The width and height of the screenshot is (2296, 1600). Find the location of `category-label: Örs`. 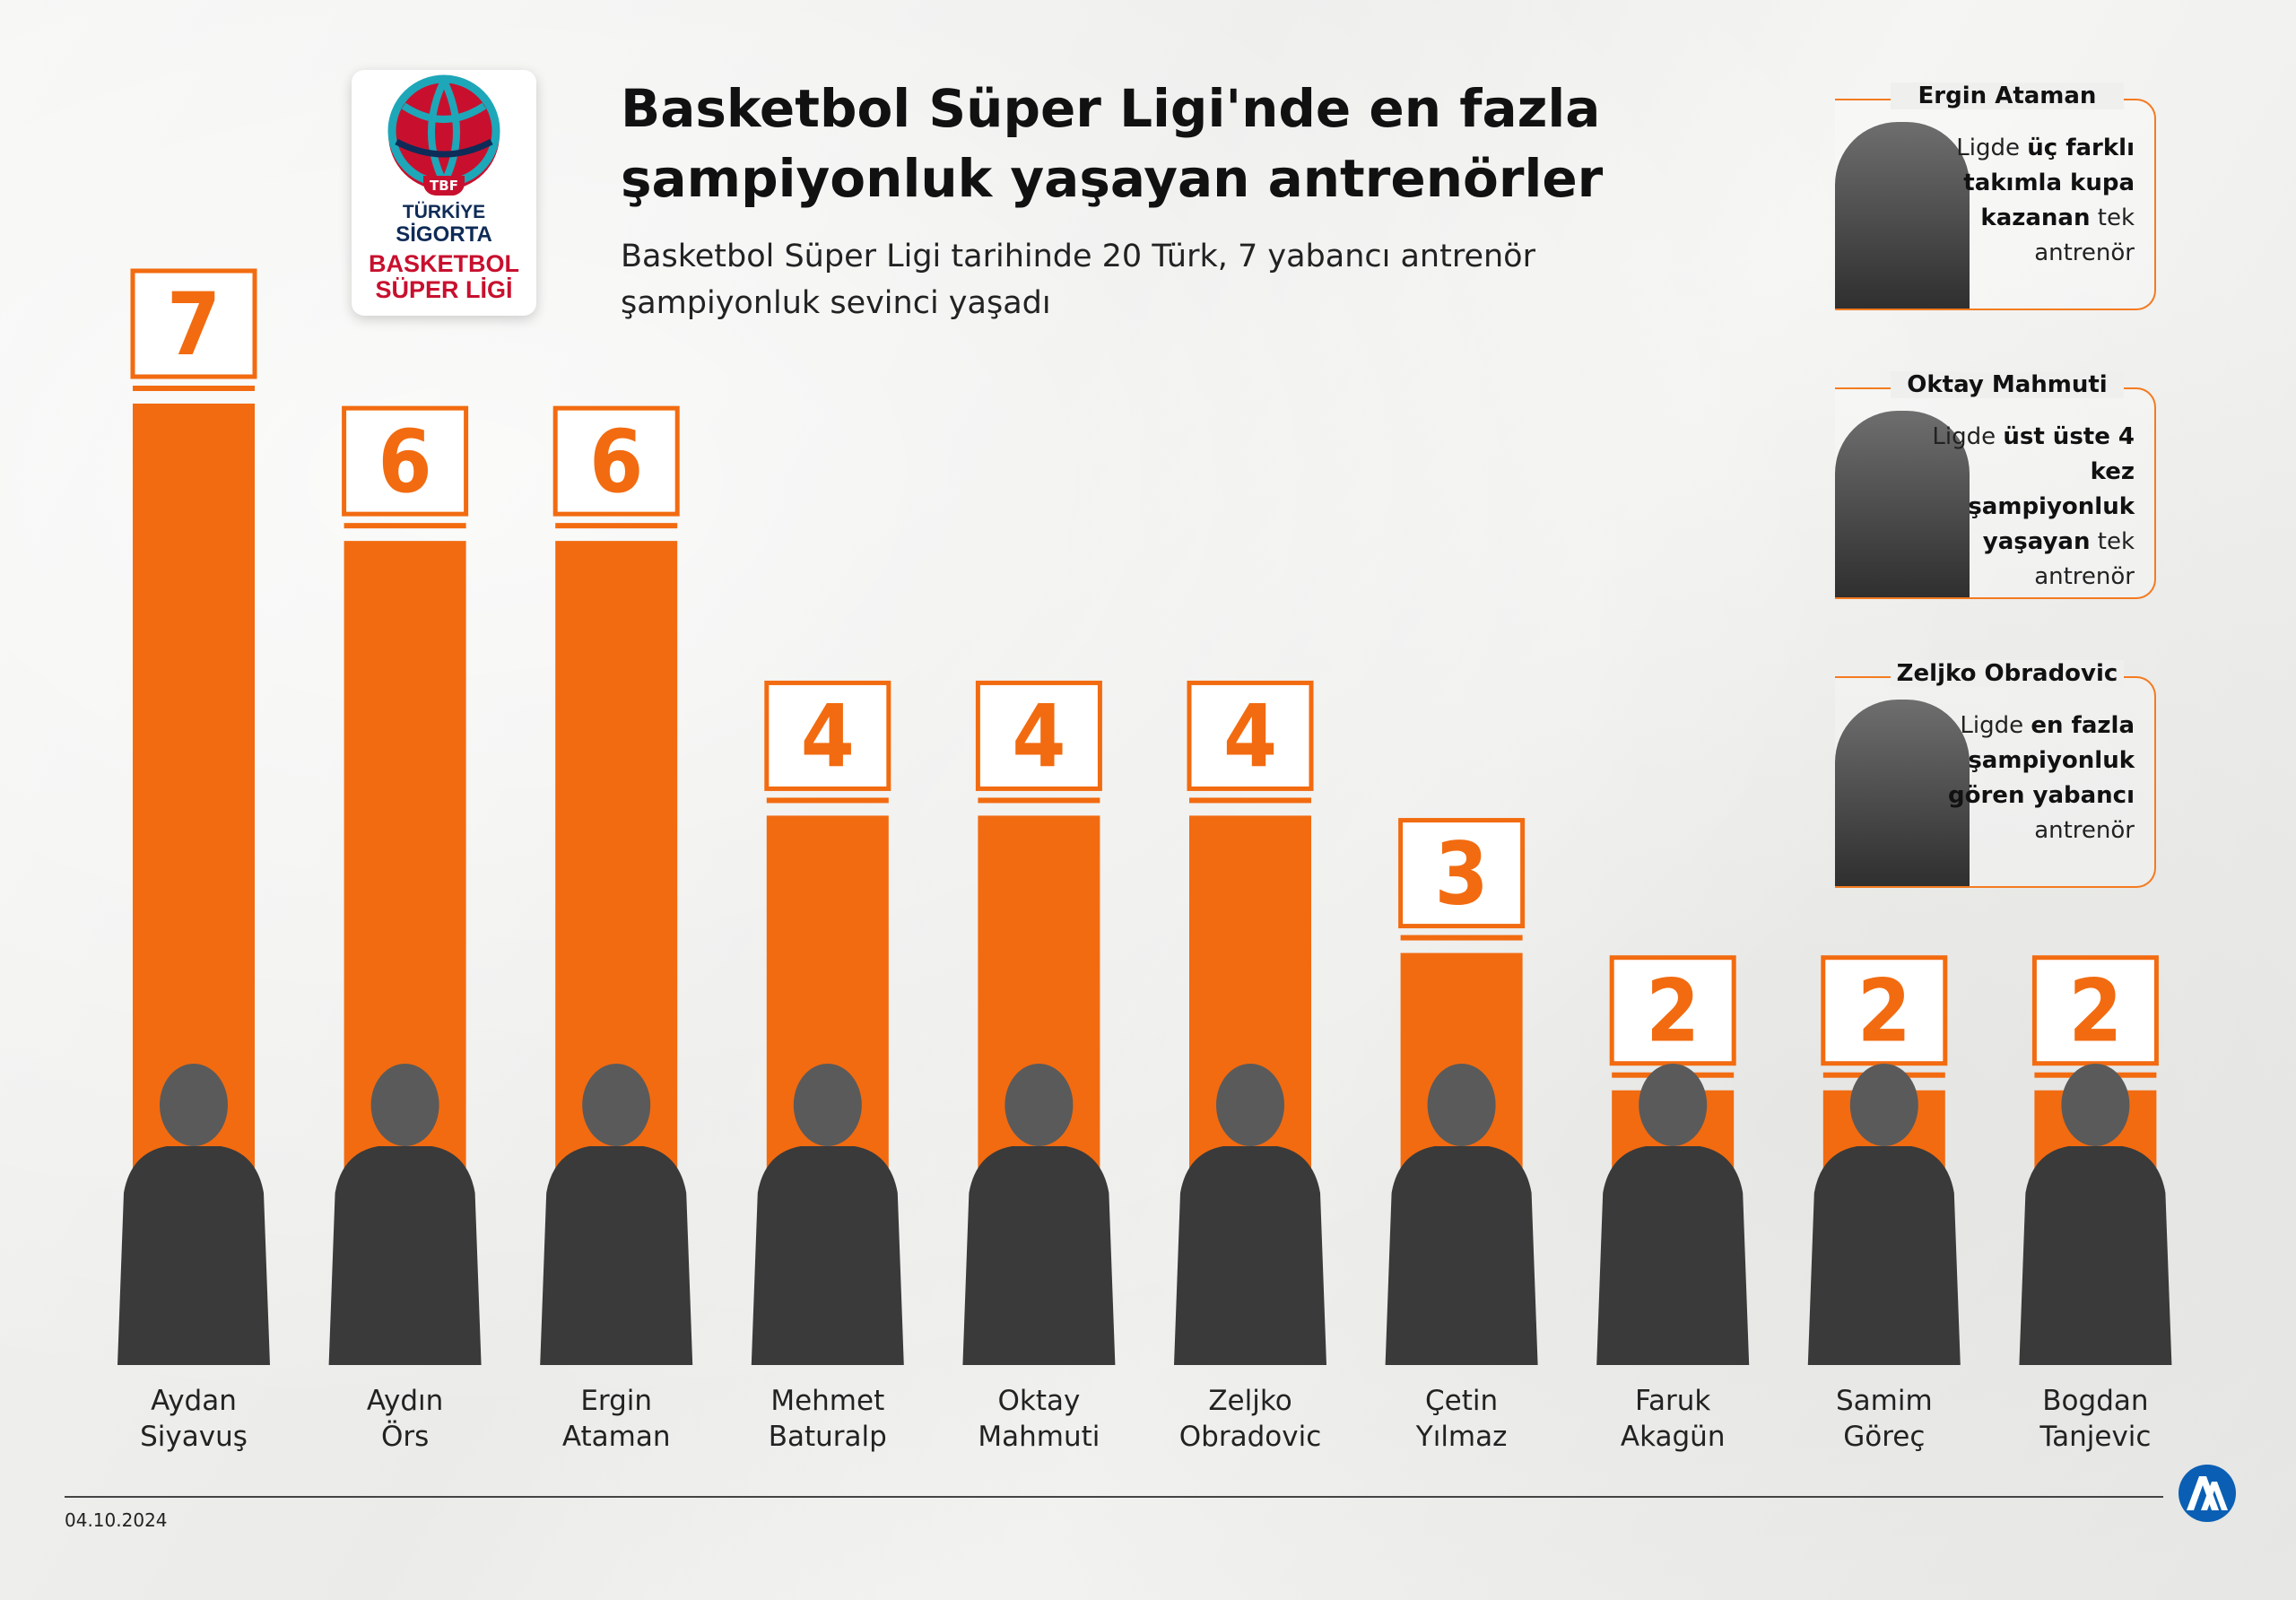

category-label: Örs is located at coordinates (405, 1436).